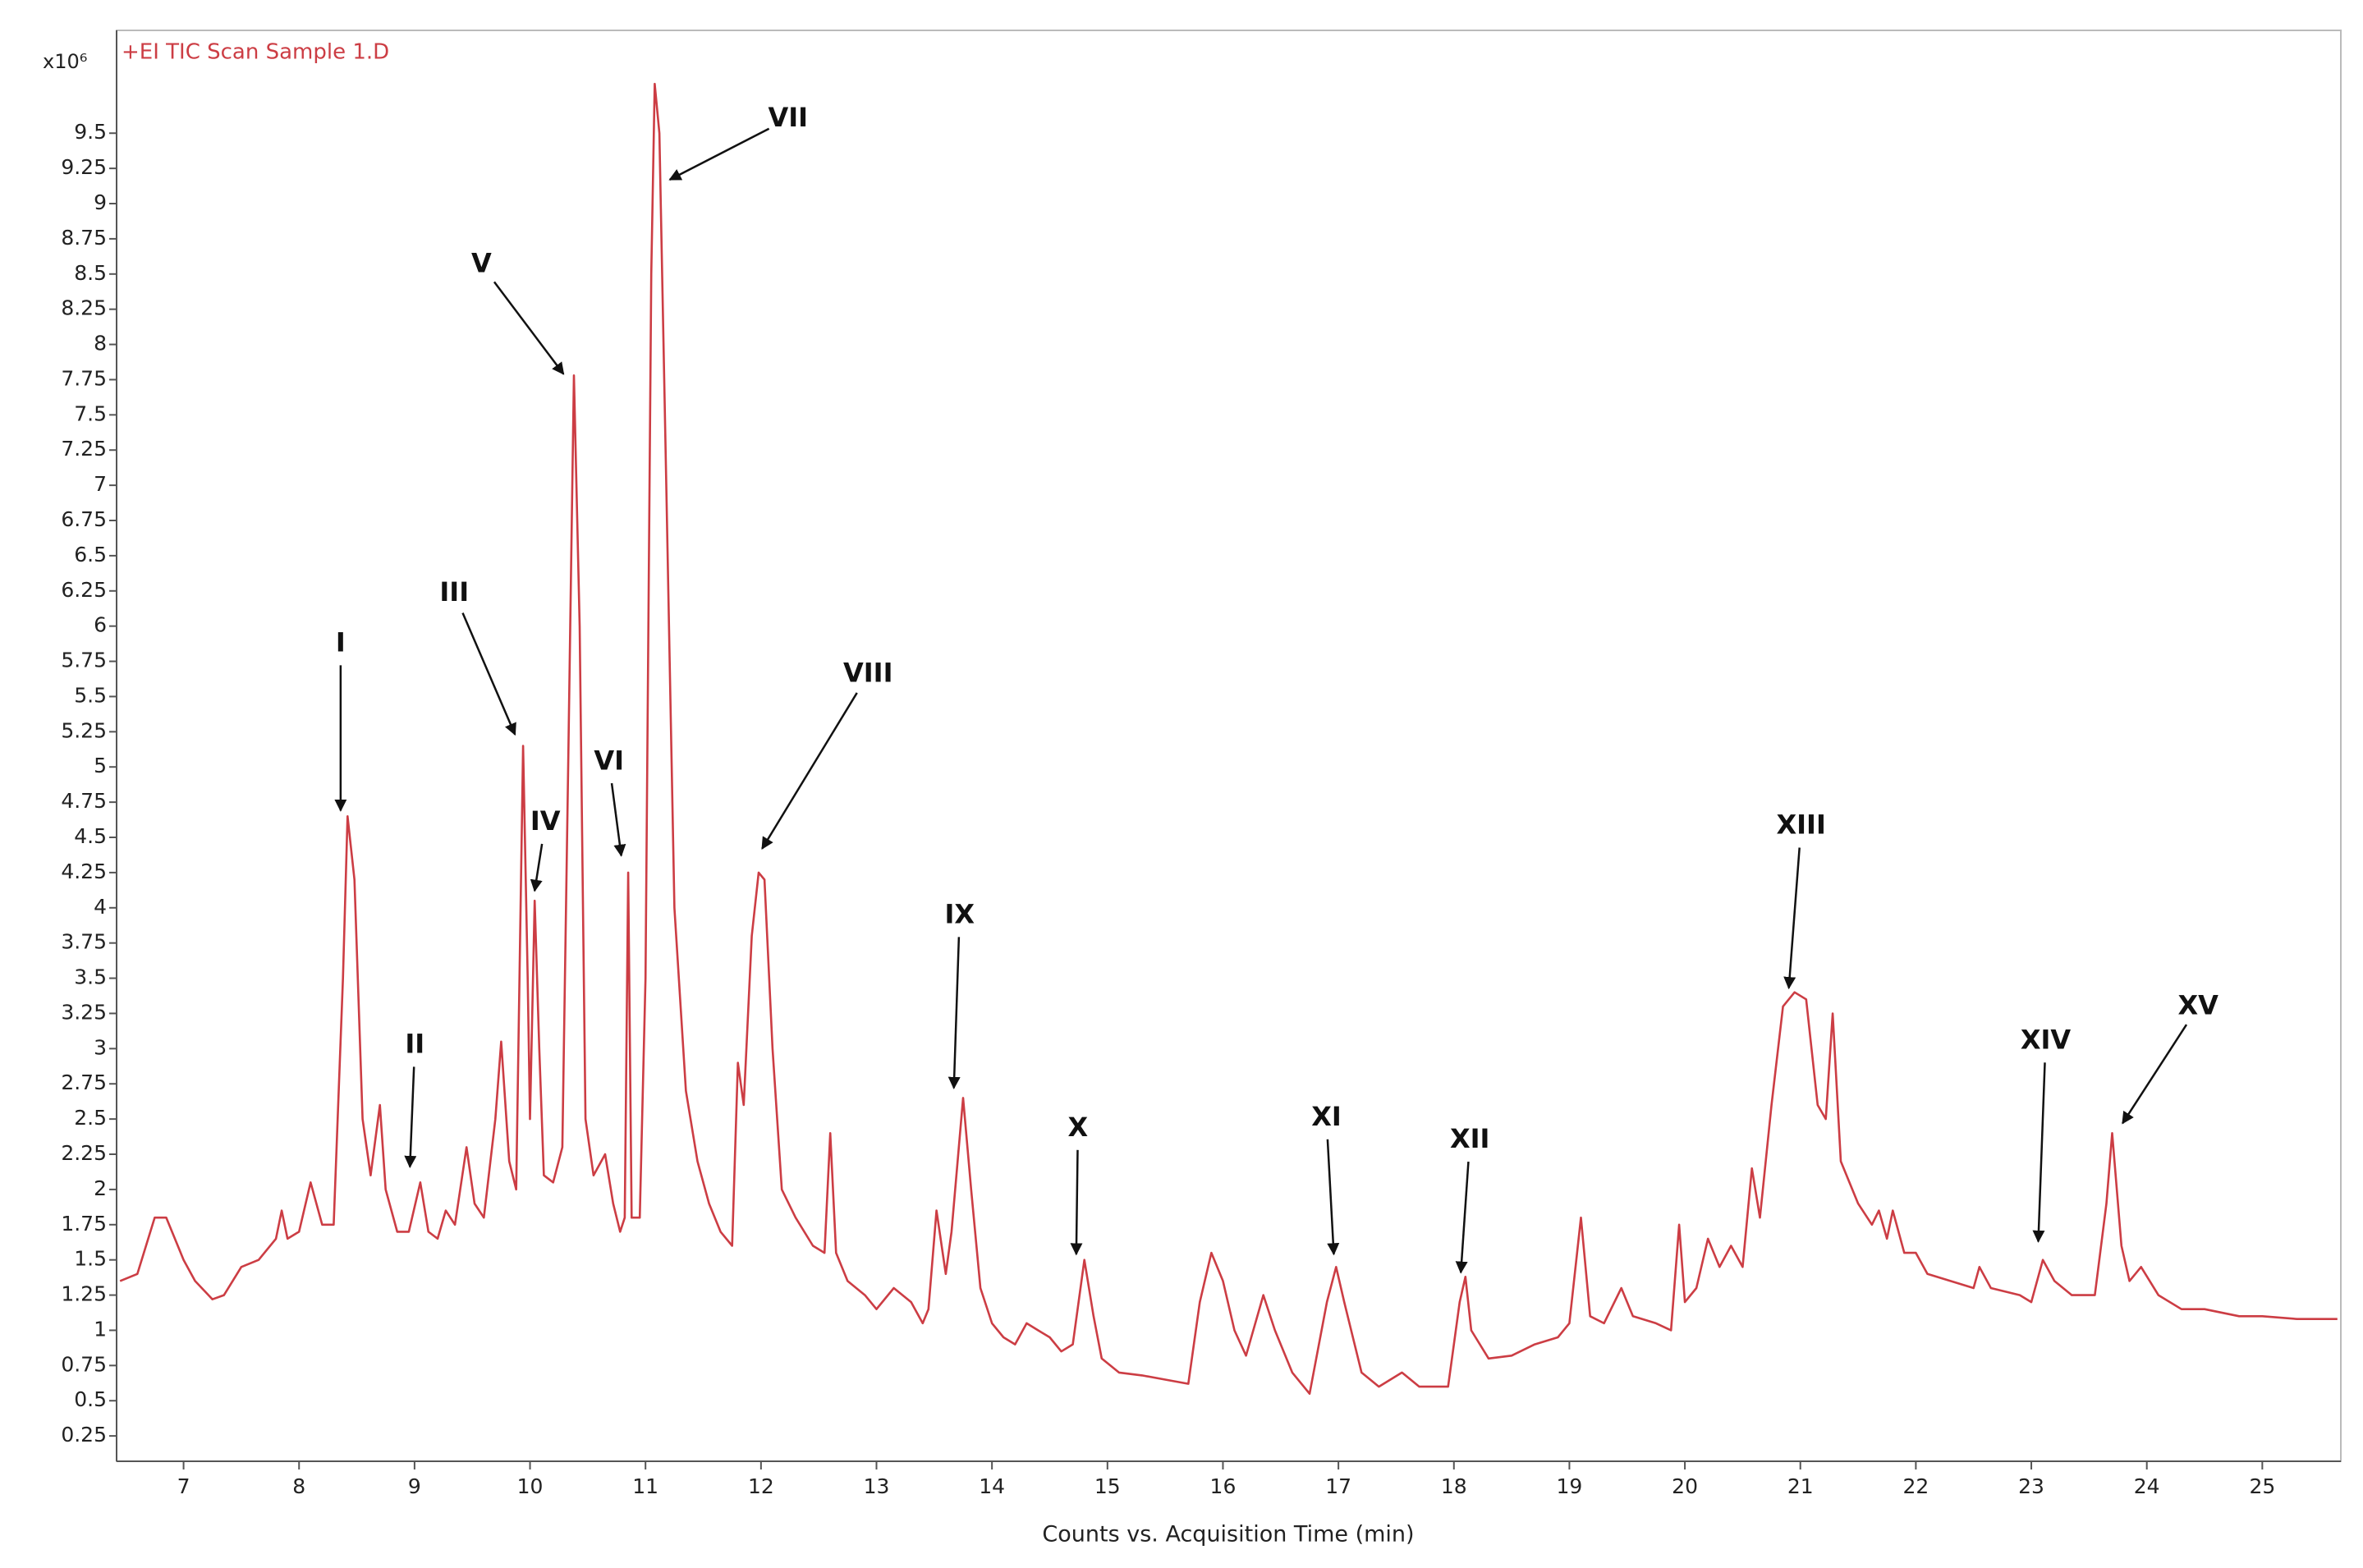  I want to click on annotation-label: XII, so click(1469, 1138).